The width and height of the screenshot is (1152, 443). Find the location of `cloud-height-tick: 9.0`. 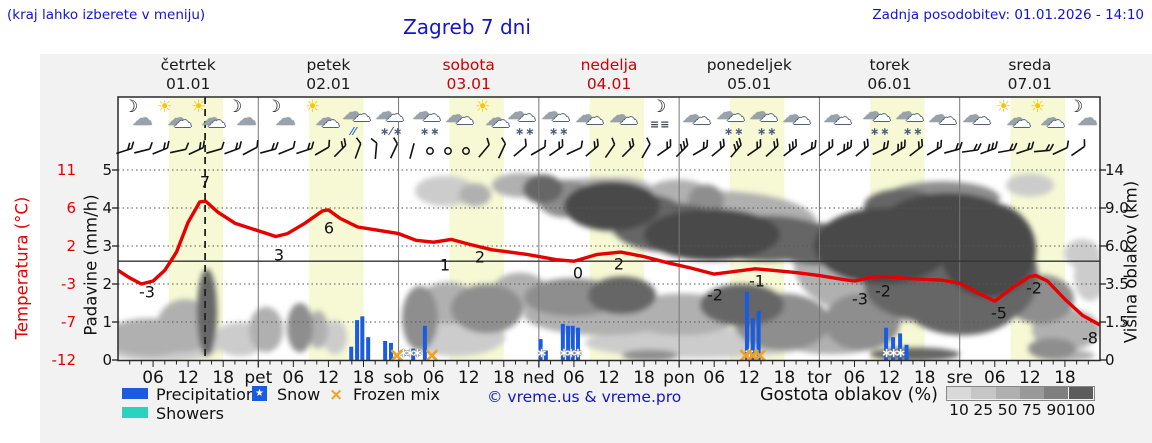

cloud-height-tick: 9.0 is located at coordinates (1117, 208).